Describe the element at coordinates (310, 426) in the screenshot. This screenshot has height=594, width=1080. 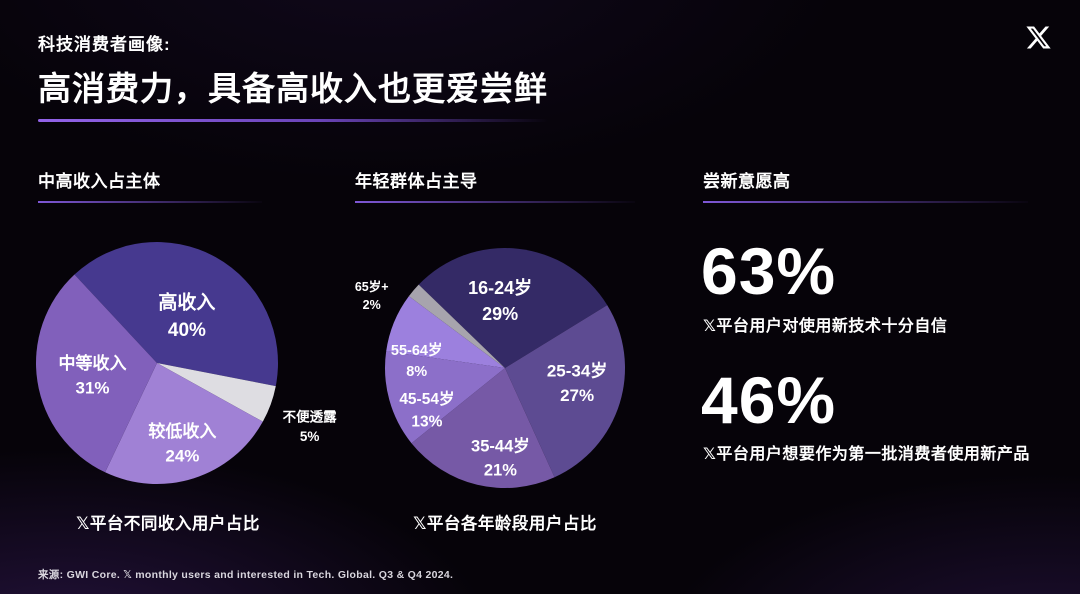
I see `pie-slice-label: 不便透露 5%` at that location.